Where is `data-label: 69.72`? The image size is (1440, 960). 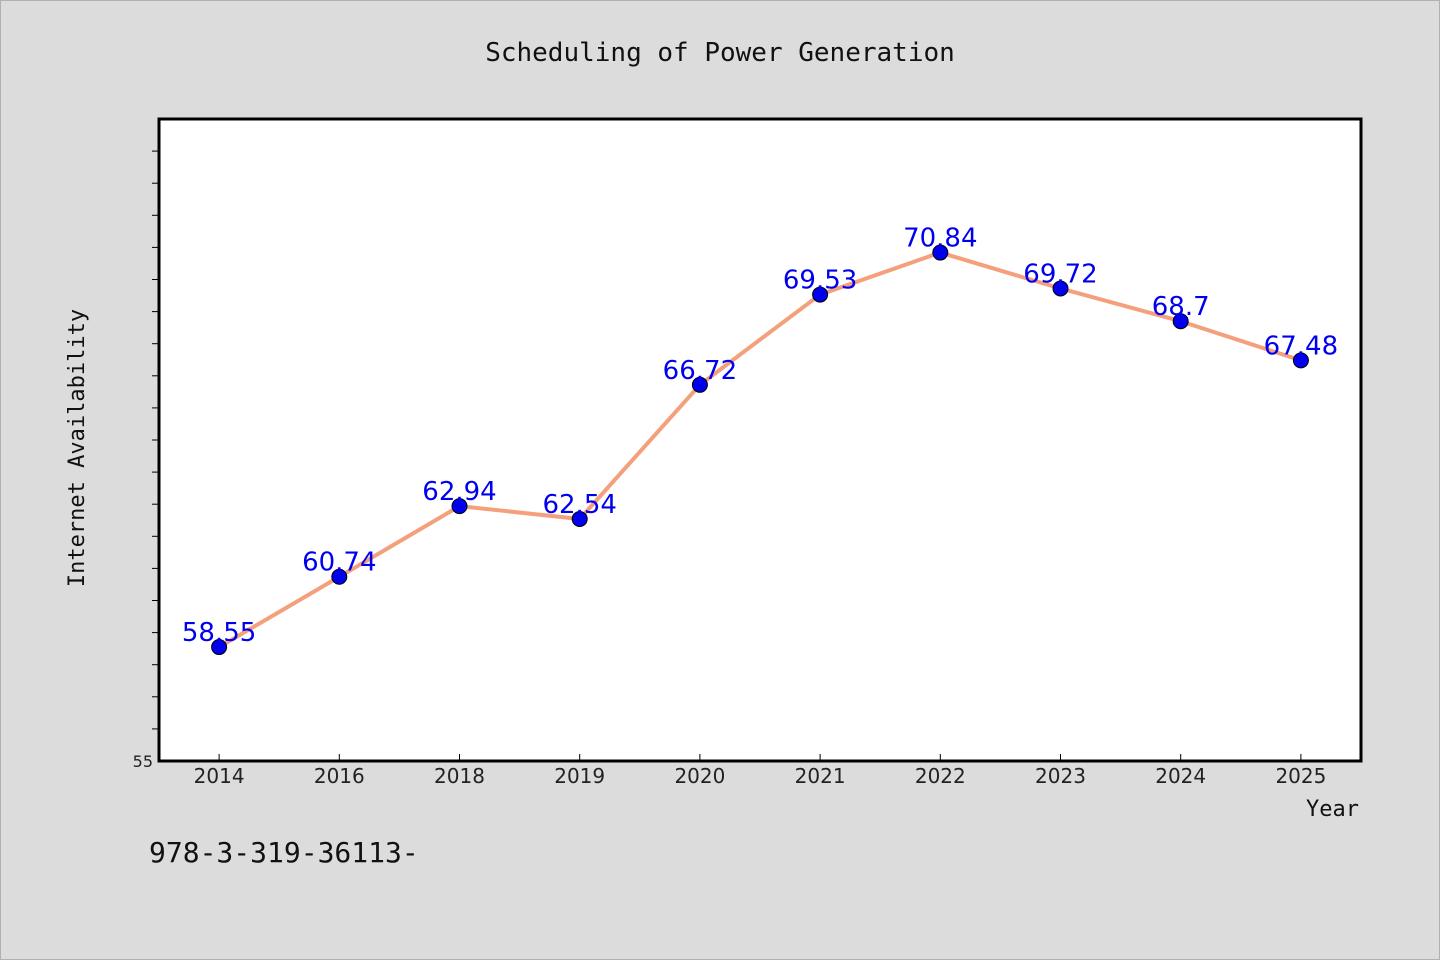 data-label: 69.72 is located at coordinates (1060, 274).